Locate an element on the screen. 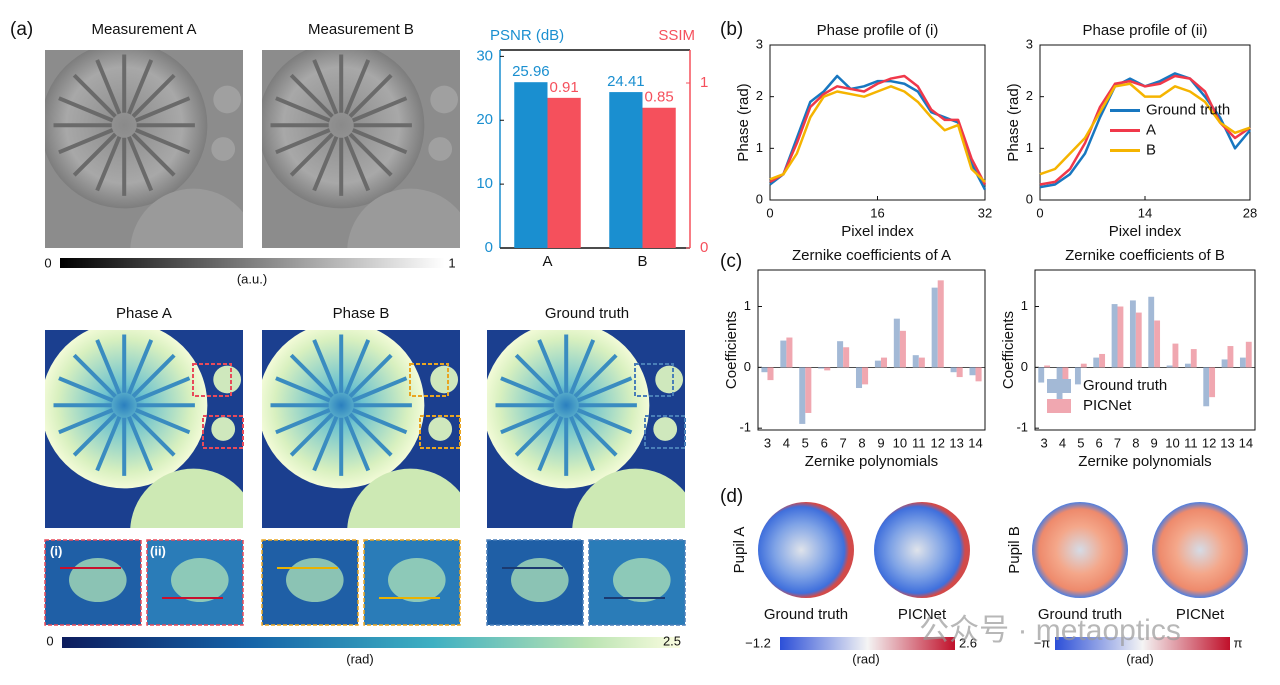 This screenshot has width=1280, height=685. roi-box is located at coordinates (429, 380).